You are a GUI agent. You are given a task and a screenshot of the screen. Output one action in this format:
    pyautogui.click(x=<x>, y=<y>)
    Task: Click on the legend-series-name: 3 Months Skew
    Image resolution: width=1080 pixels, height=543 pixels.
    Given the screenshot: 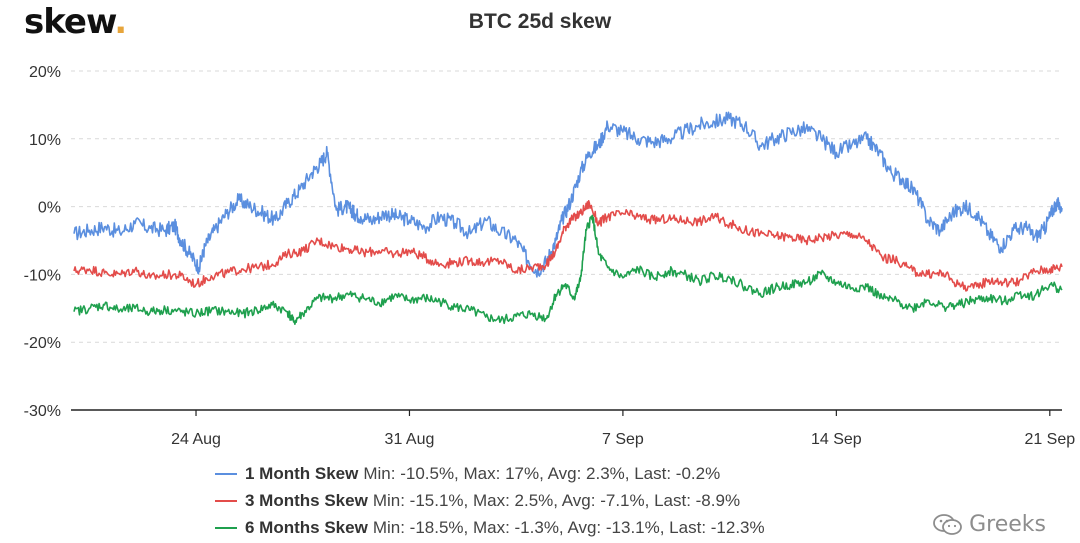 What is the action you would take?
    pyautogui.click(x=306, y=500)
    